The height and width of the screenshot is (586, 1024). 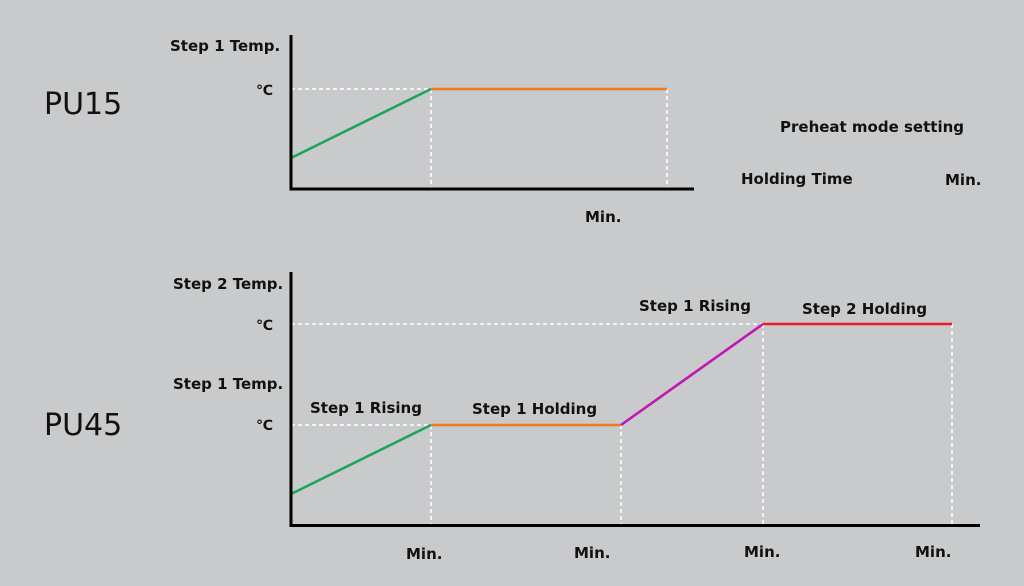 I want to click on pu45-step2-rising-label: Step 1 Rising, so click(x=695, y=306).